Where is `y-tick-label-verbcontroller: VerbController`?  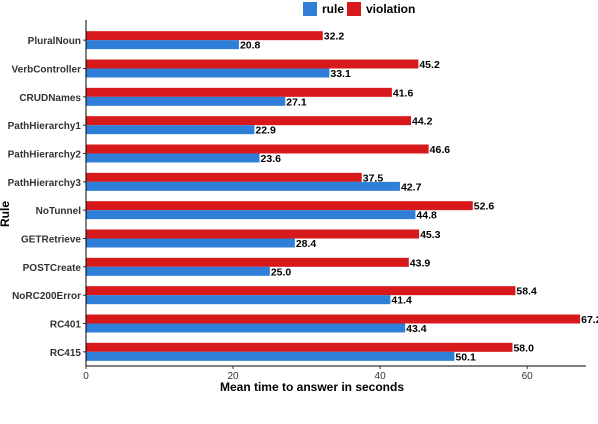
y-tick-label-verbcontroller: VerbController is located at coordinates (47, 70).